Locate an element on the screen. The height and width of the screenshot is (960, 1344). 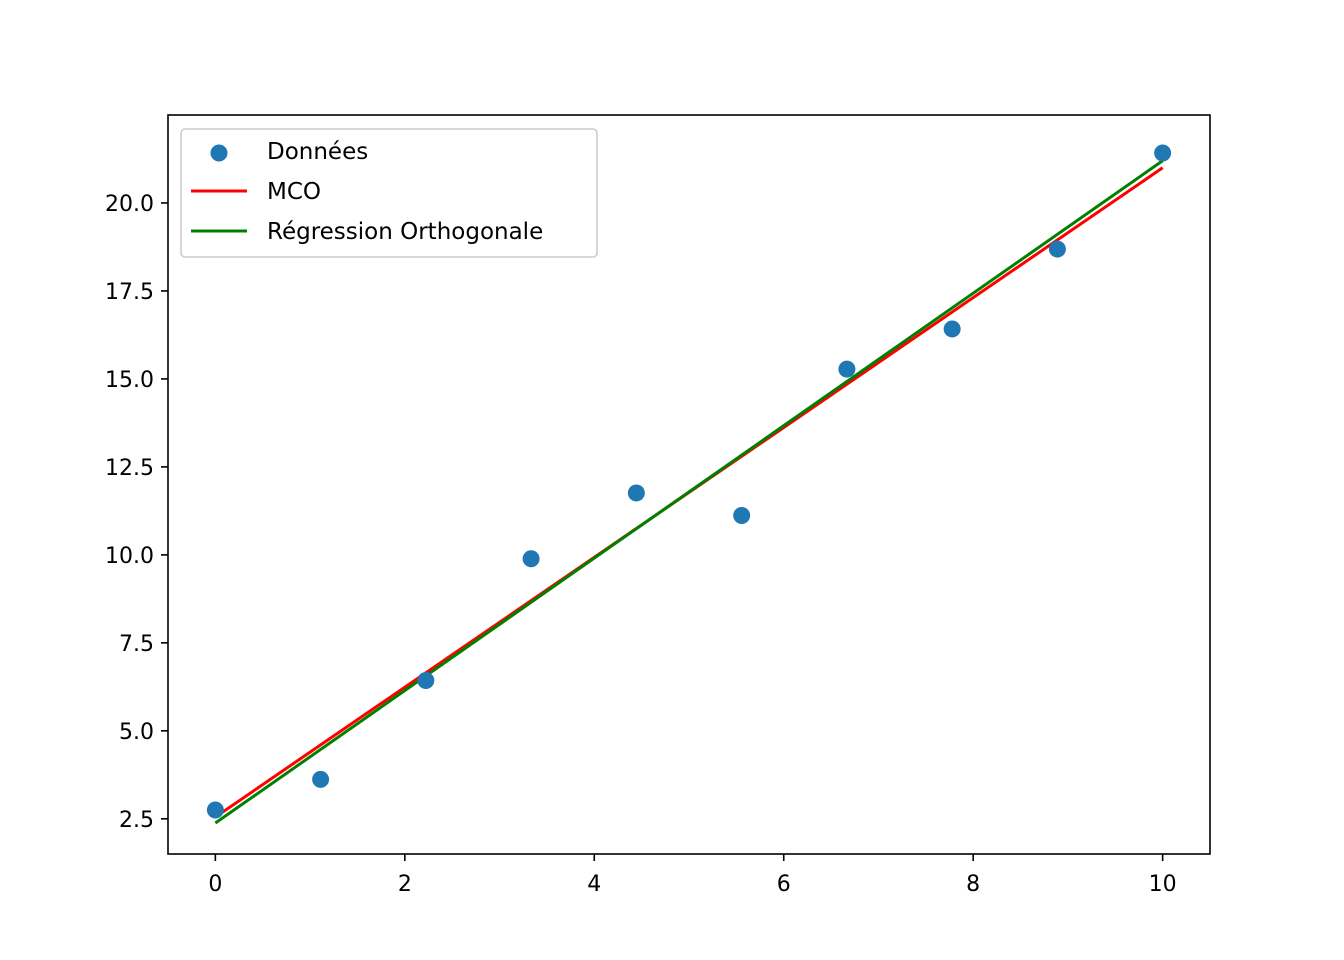
legend: Données MCO Régression Orthogonale is located at coordinates (389, 193).